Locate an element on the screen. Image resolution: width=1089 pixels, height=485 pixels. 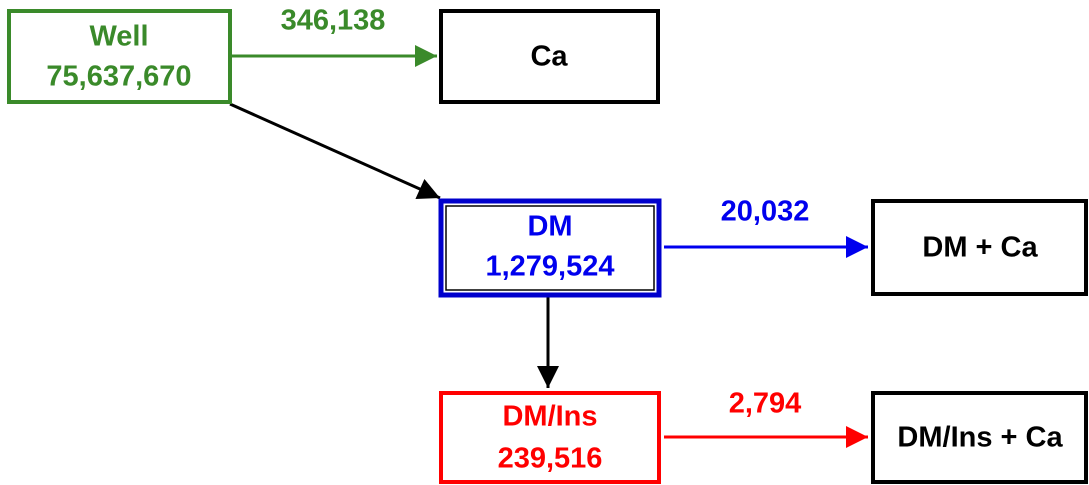
node-label: Ca is located at coordinates (549, 57).